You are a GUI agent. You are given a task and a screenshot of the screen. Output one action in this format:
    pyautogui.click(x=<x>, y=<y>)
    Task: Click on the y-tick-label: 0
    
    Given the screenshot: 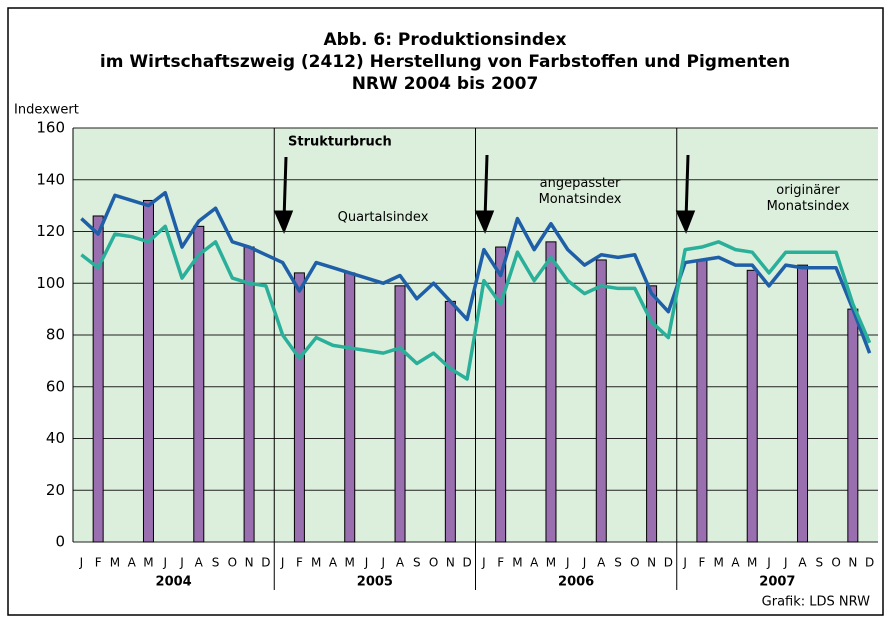 What is the action you would take?
    pyautogui.click(x=60, y=542)
    